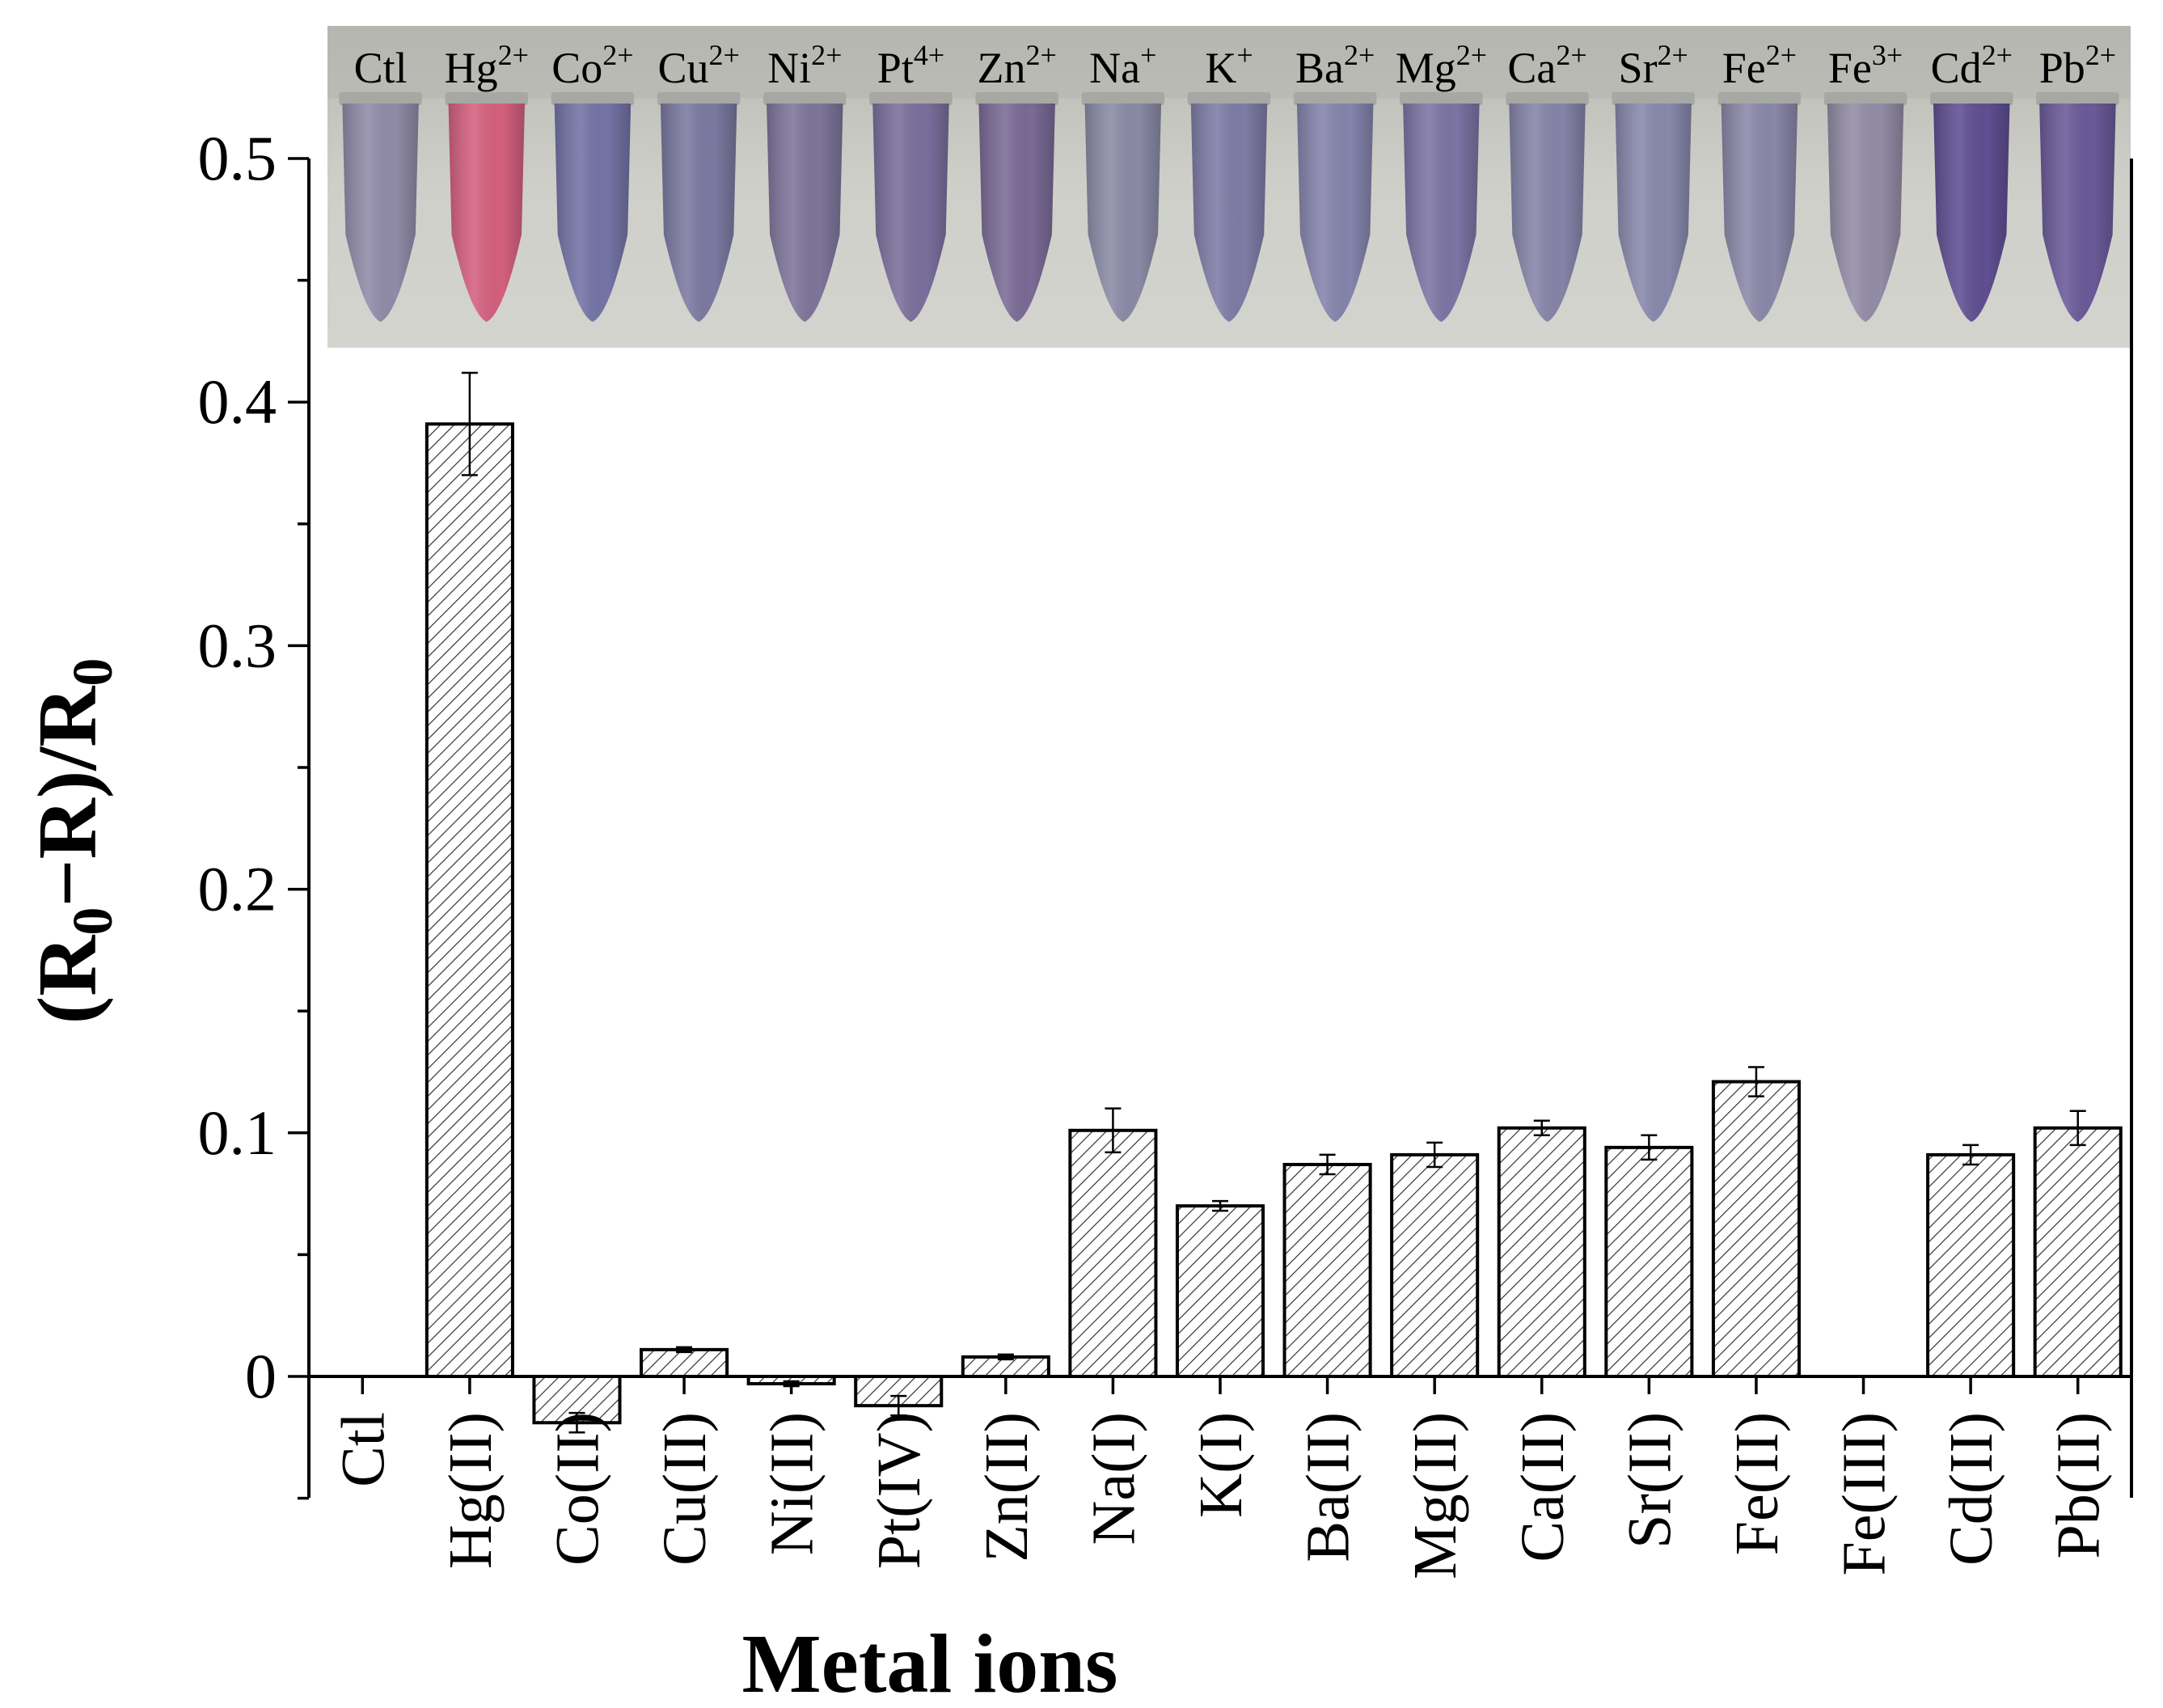 This screenshot has height=1708, width=2163. What do you see at coordinates (577, 1489) in the screenshot?
I see `x-tick-label: Co(II)` at bounding box center [577, 1489].